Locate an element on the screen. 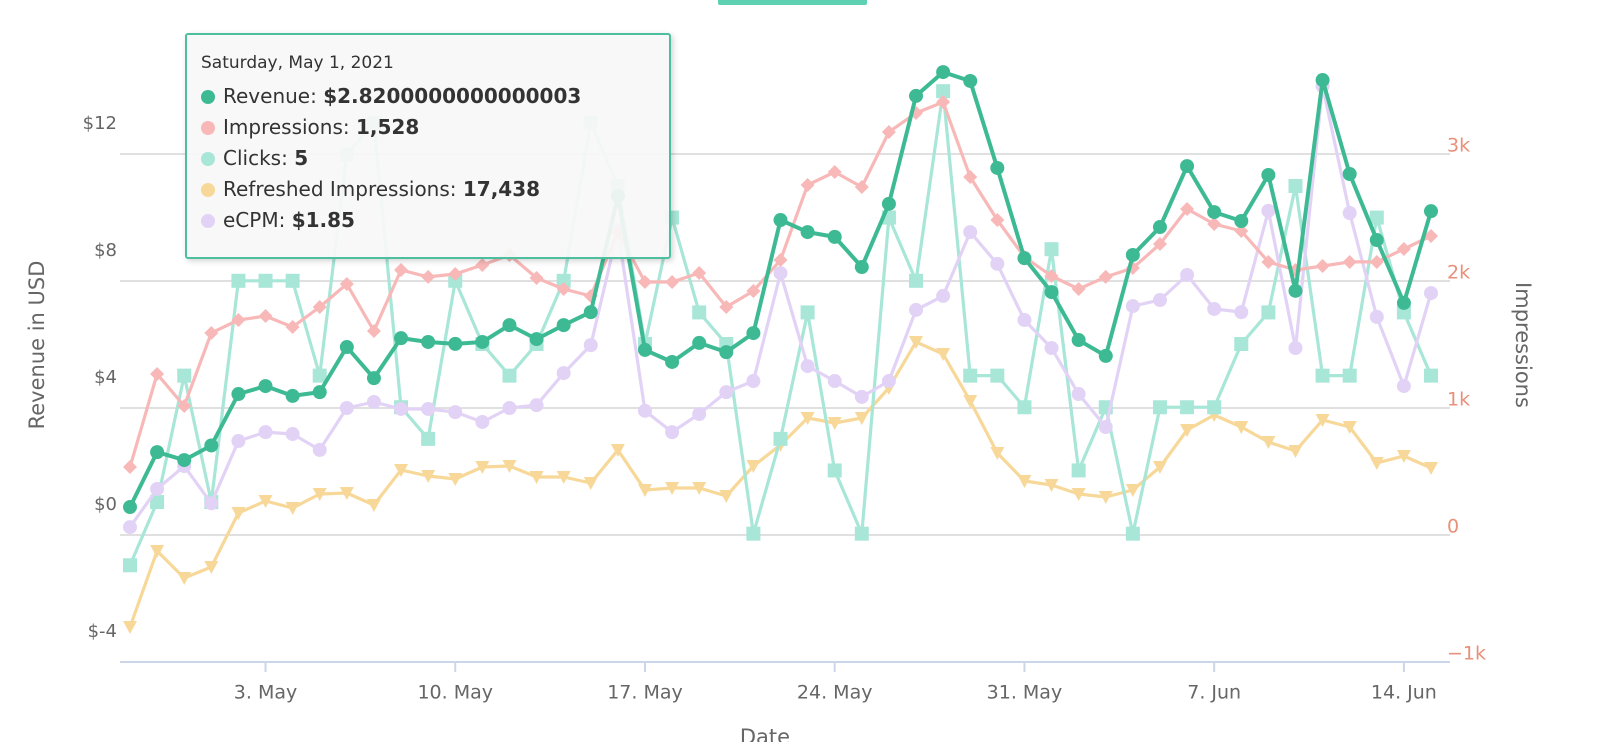 The image size is (1600, 742). x-tick-label: 3. May is located at coordinates (265, 693).